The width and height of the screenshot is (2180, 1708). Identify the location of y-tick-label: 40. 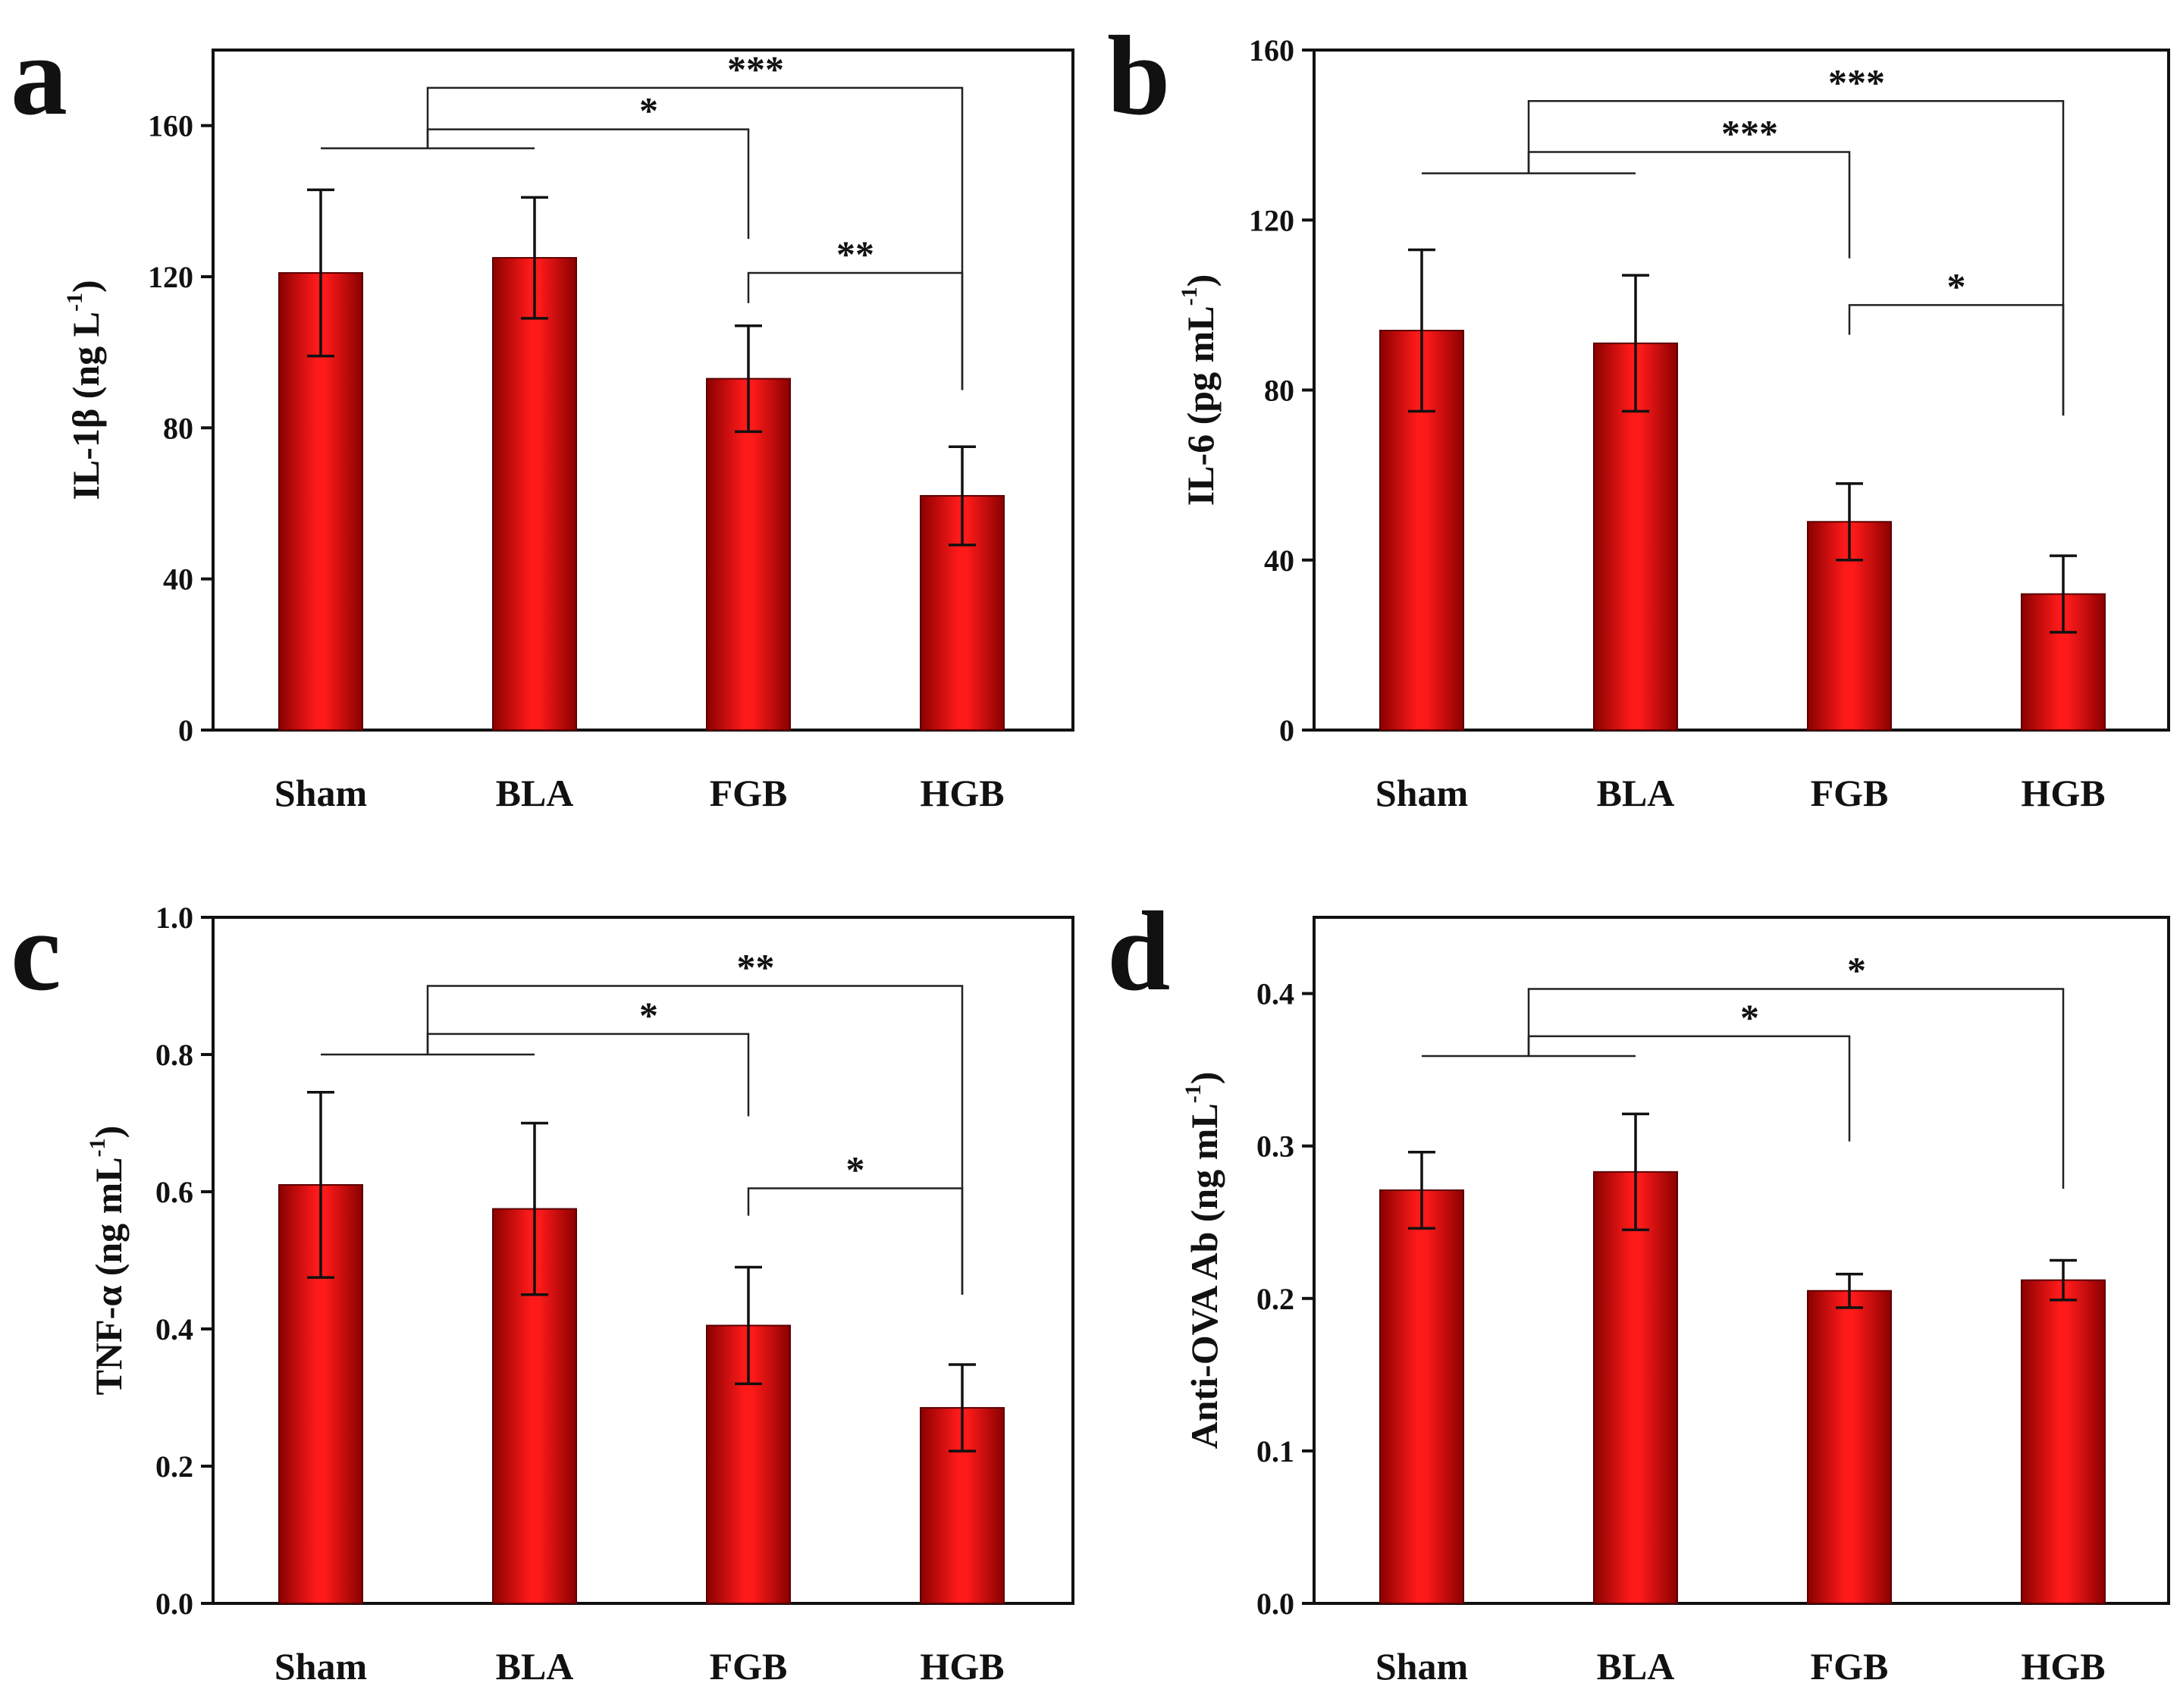
(1279, 561).